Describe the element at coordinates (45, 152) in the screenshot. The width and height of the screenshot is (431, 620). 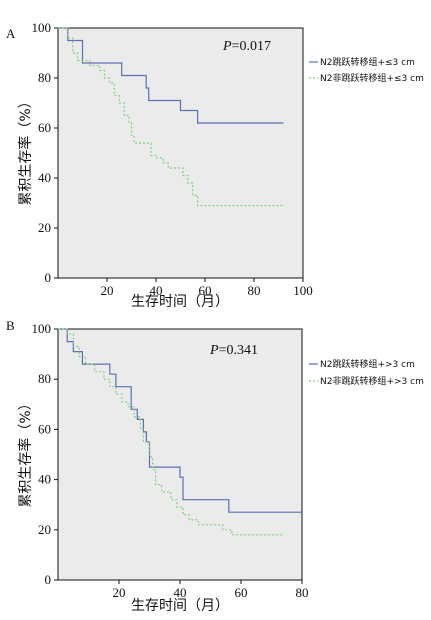
I see `panel-a-y-axis: 0 20 40 60 80 100` at that location.